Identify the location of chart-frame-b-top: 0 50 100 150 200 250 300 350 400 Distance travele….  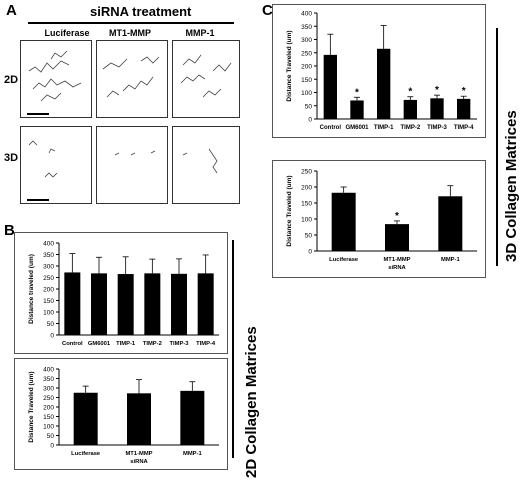
(121, 293).